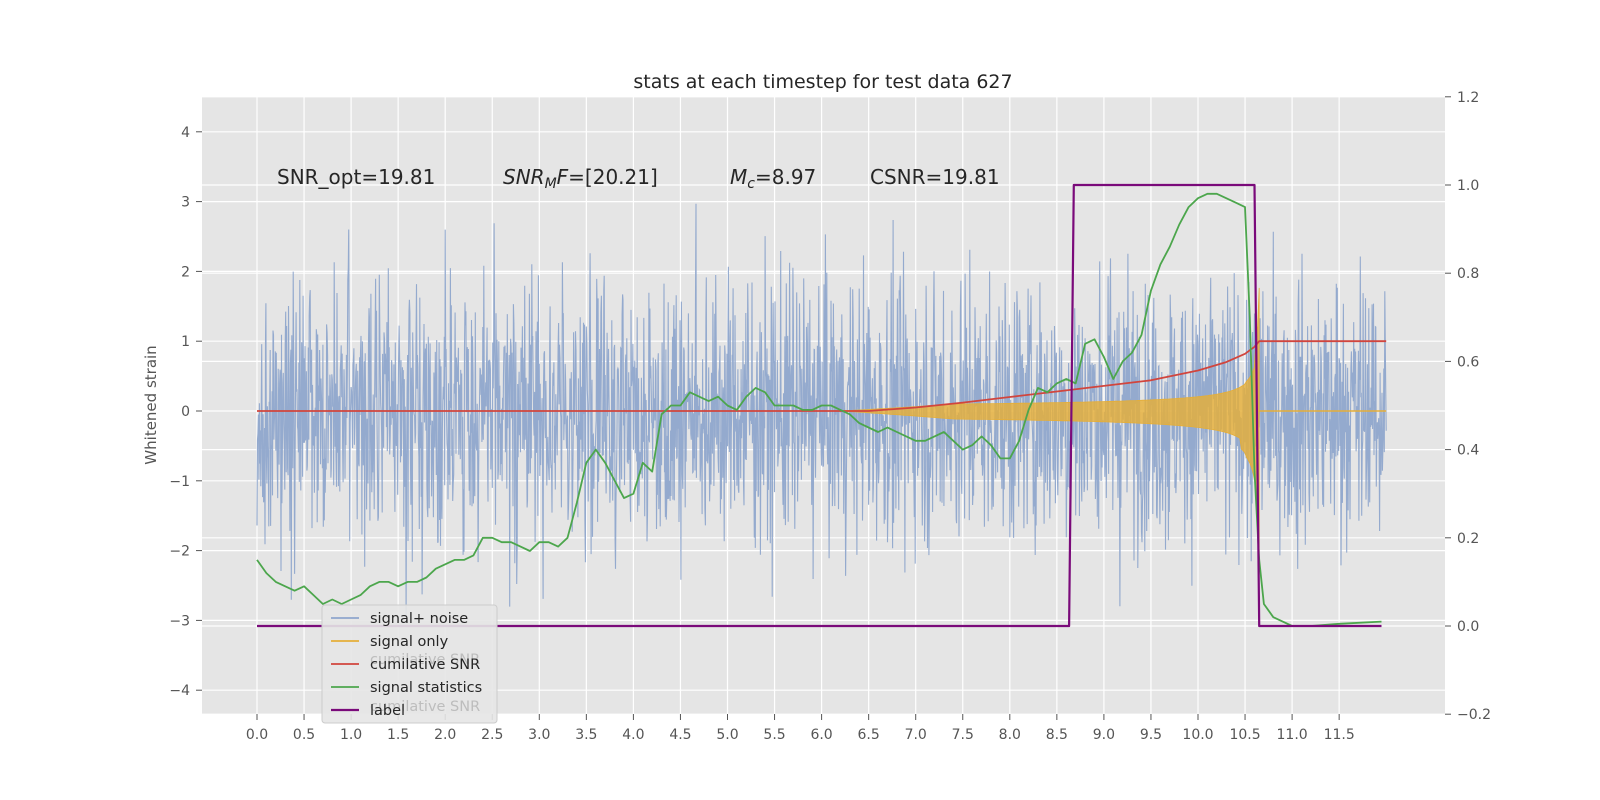 The height and width of the screenshot is (800, 1600). What do you see at coordinates (409, 642) in the screenshot?
I see `legend-entry-label: signal only` at bounding box center [409, 642].